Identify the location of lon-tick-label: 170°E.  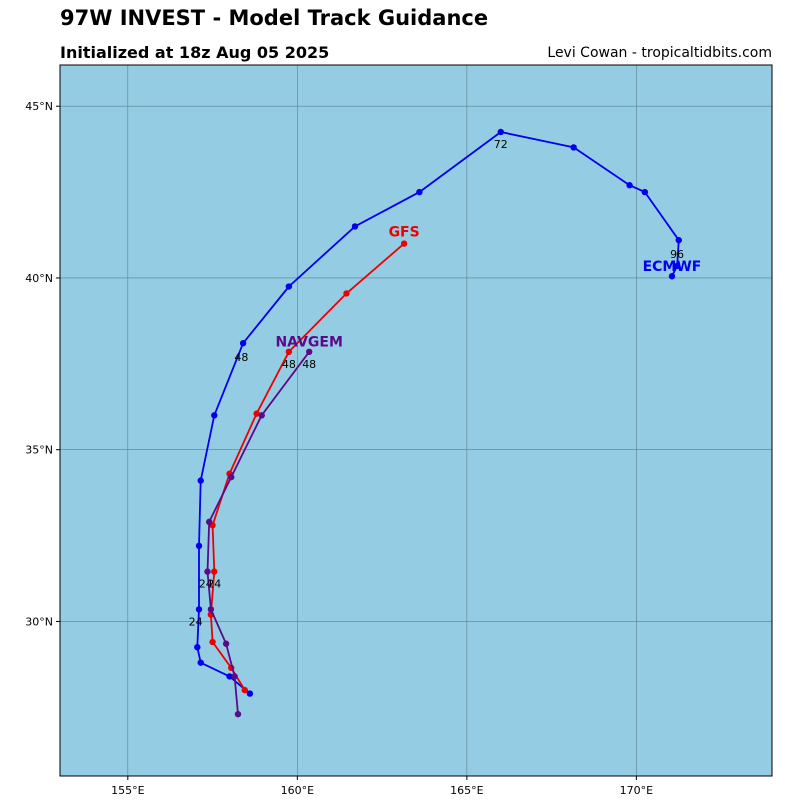
(636, 790).